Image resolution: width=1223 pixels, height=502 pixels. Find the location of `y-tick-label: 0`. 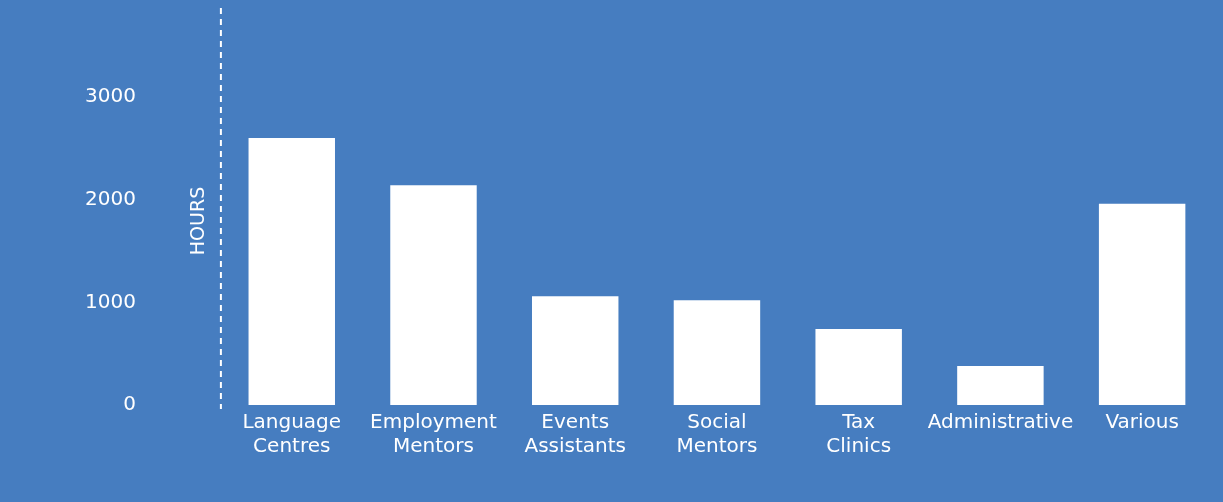

y-tick-label: 0 is located at coordinates (129, 403).